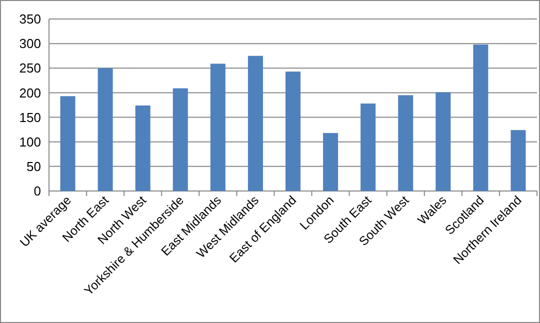 The image size is (540, 323). I want to click on y-tick-label: 300, so click(30, 44).